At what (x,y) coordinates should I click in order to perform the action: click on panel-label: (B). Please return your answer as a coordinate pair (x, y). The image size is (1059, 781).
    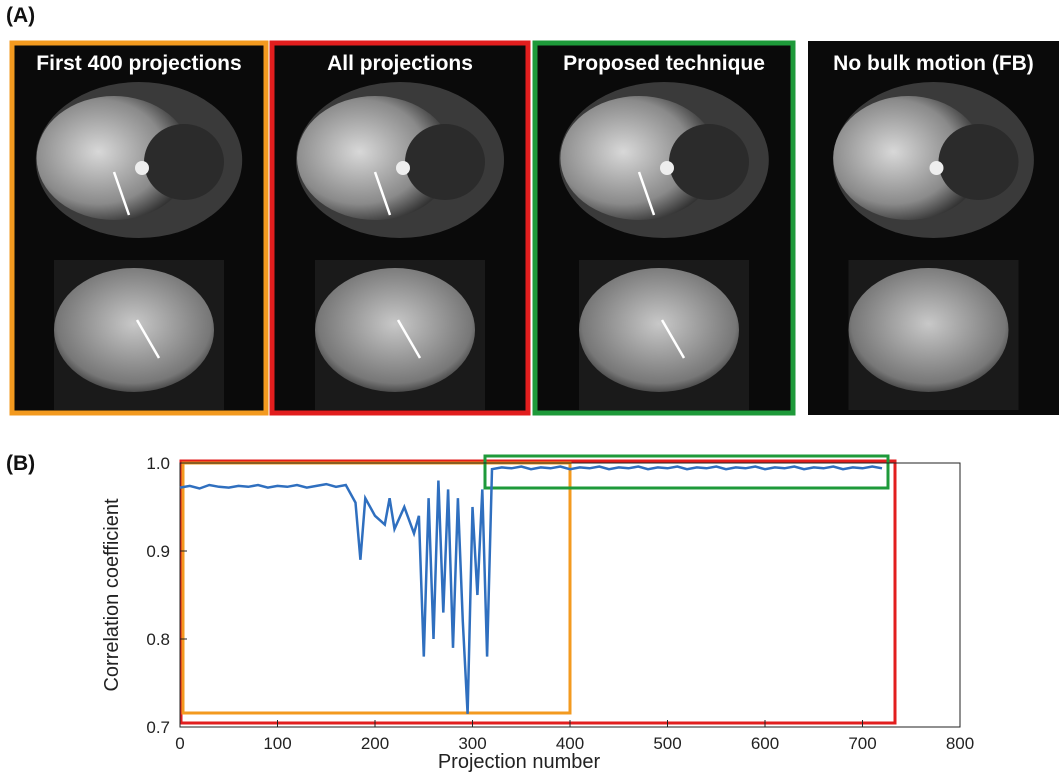
    Looking at the image, I should click on (20, 463).